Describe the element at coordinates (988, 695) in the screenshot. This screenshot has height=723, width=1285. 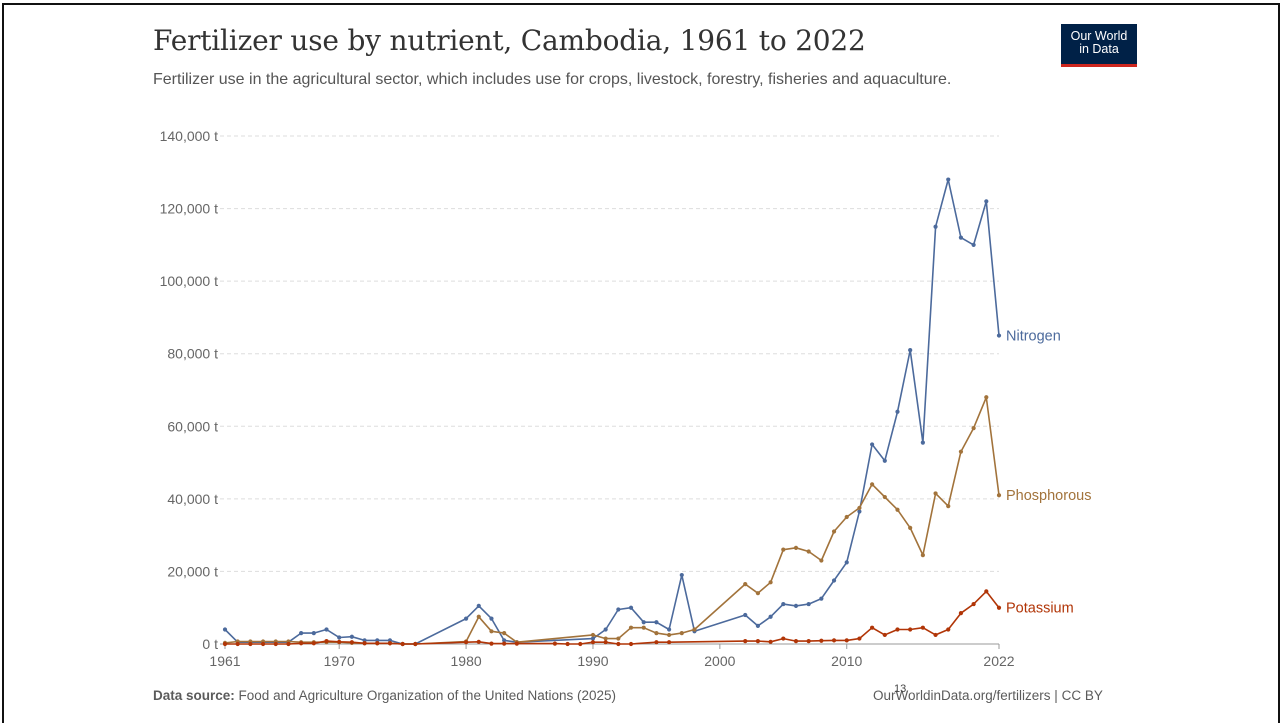
I see `footer-credit-link: OurWorldinData.org/fertilizers | CC BY` at that location.